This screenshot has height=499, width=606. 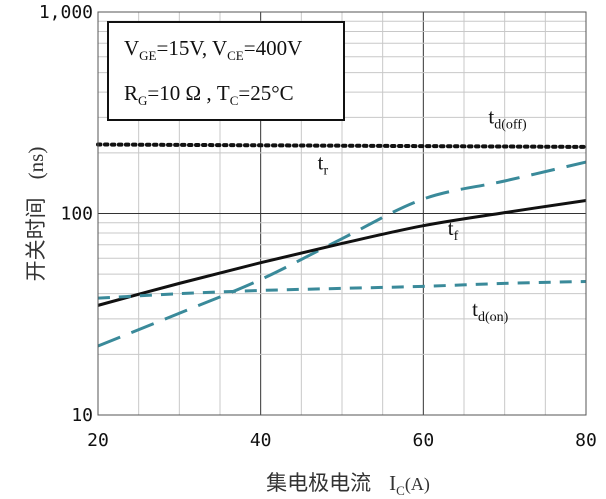 What do you see at coordinates (76, 214) in the screenshot?
I see `y-tick-label: 100` at bounding box center [76, 214].